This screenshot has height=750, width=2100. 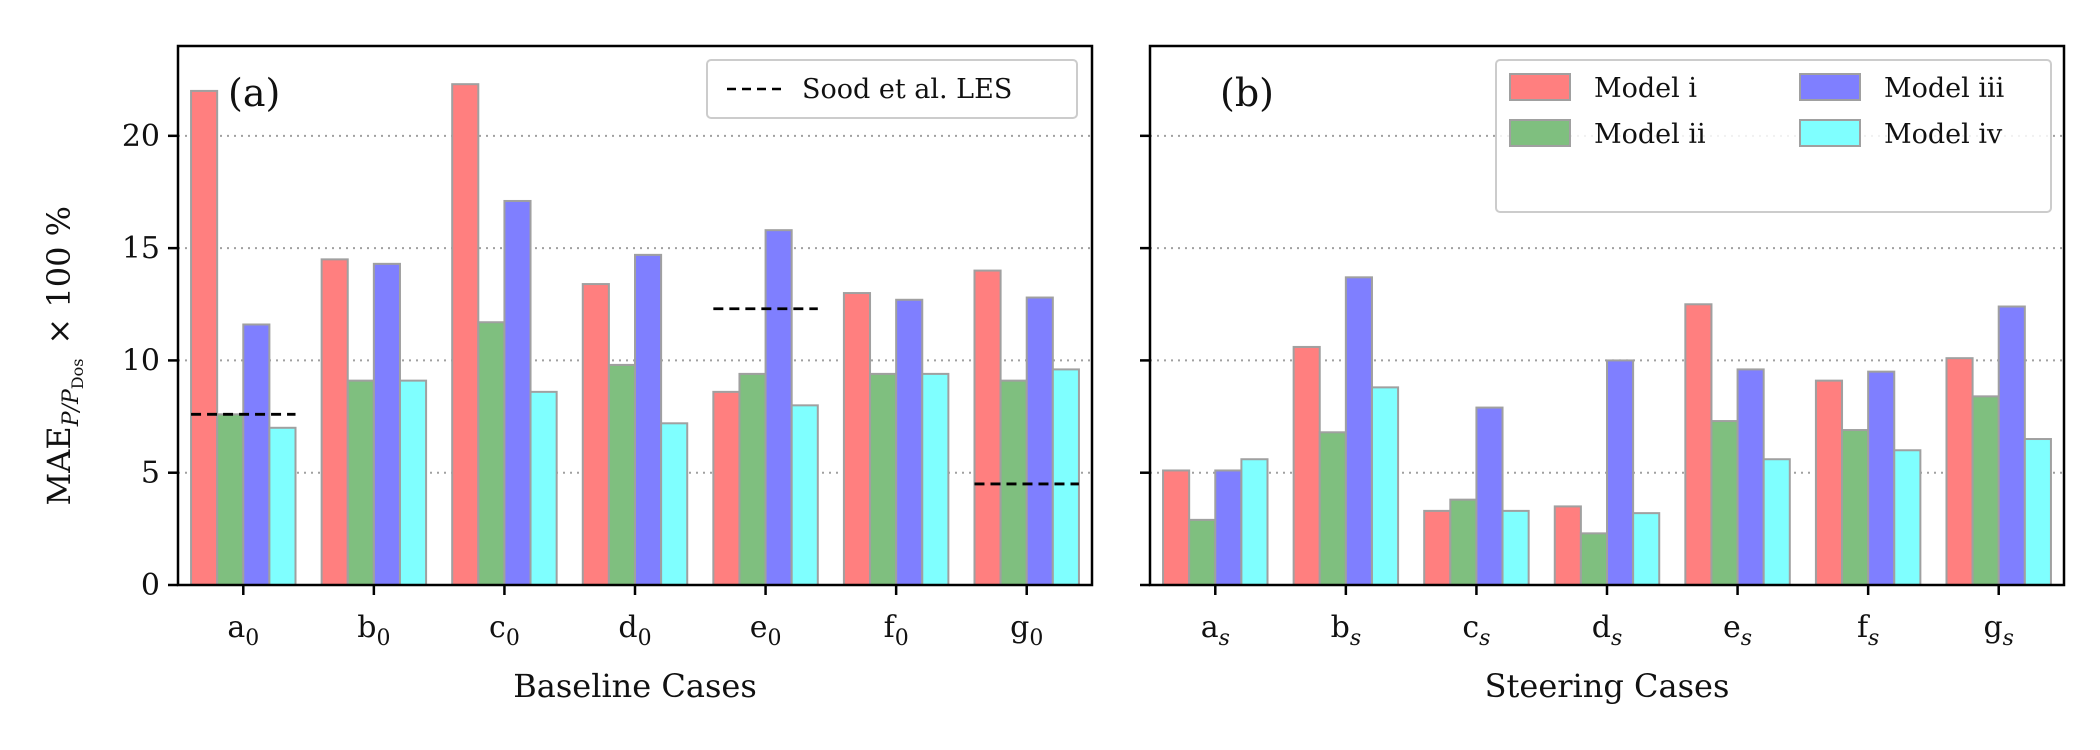 What do you see at coordinates (2037, 512) in the screenshot?
I see `bar-model-iv-gs` at bounding box center [2037, 512].